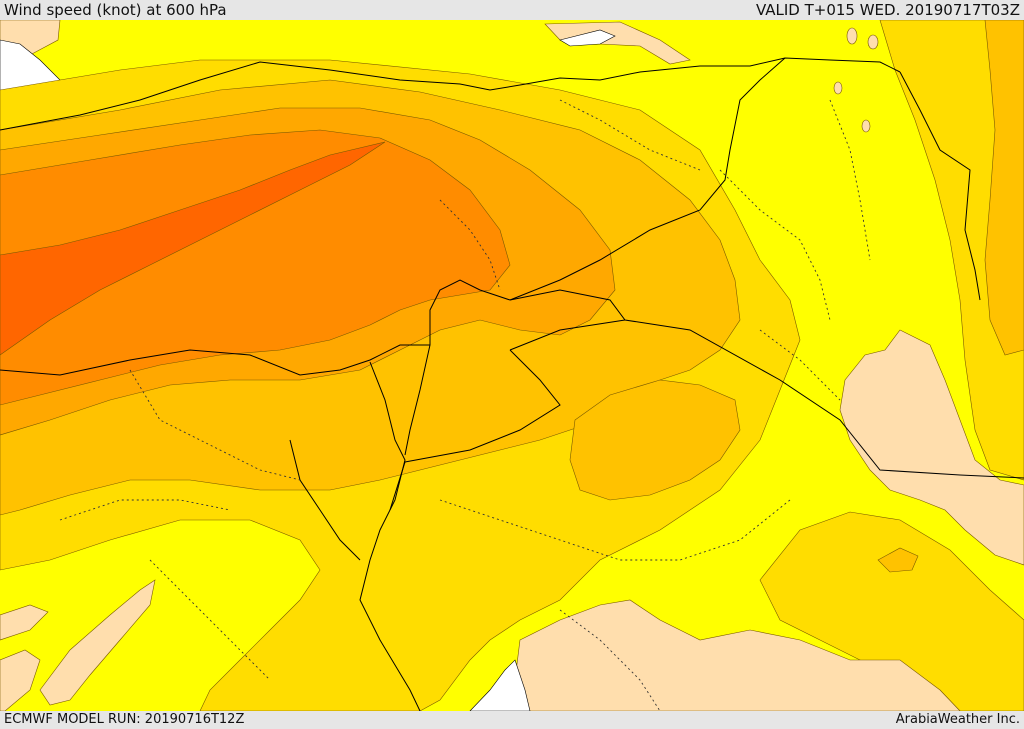  Describe the element at coordinates (887, 10) in the screenshot. I see `valid-time: VALID T+015 WED. 20190717T03Z` at that location.